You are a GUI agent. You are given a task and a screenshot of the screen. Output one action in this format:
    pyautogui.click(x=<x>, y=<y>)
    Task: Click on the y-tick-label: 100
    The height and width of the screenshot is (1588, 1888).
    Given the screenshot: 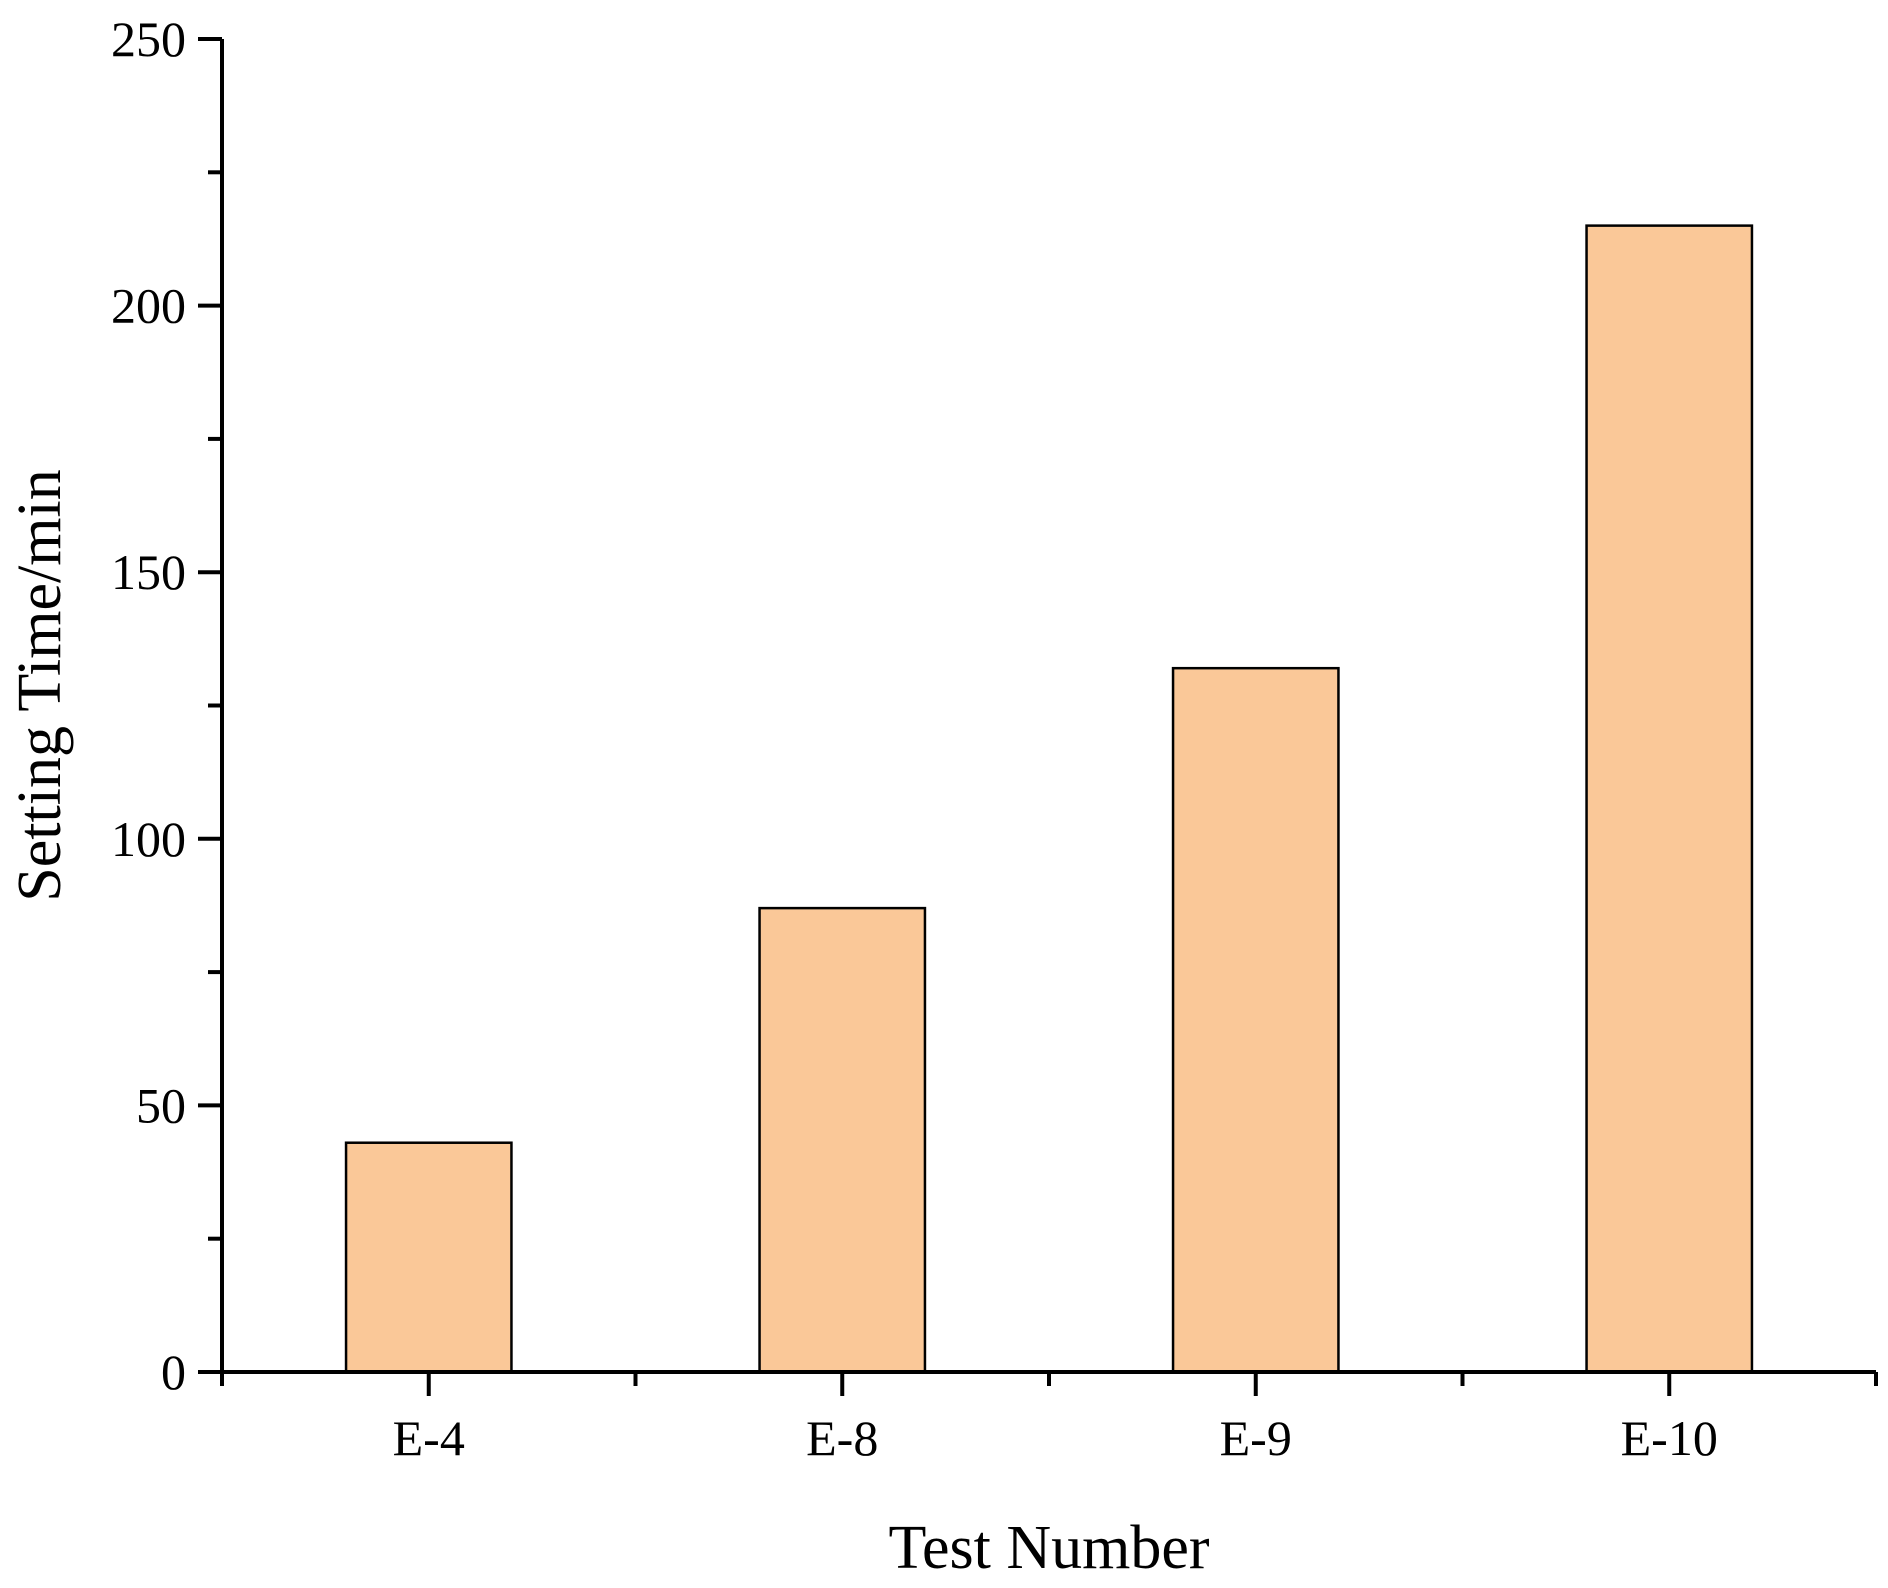 What is the action you would take?
    pyautogui.click(x=148, y=839)
    